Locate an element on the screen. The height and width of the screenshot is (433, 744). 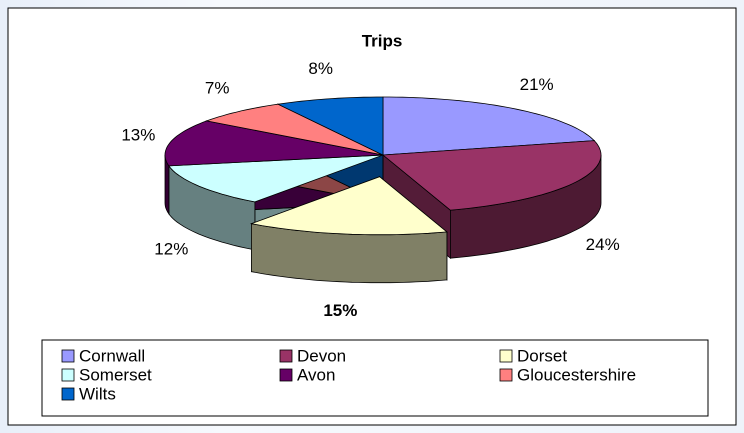
data-label: 8% is located at coordinates (320, 68).